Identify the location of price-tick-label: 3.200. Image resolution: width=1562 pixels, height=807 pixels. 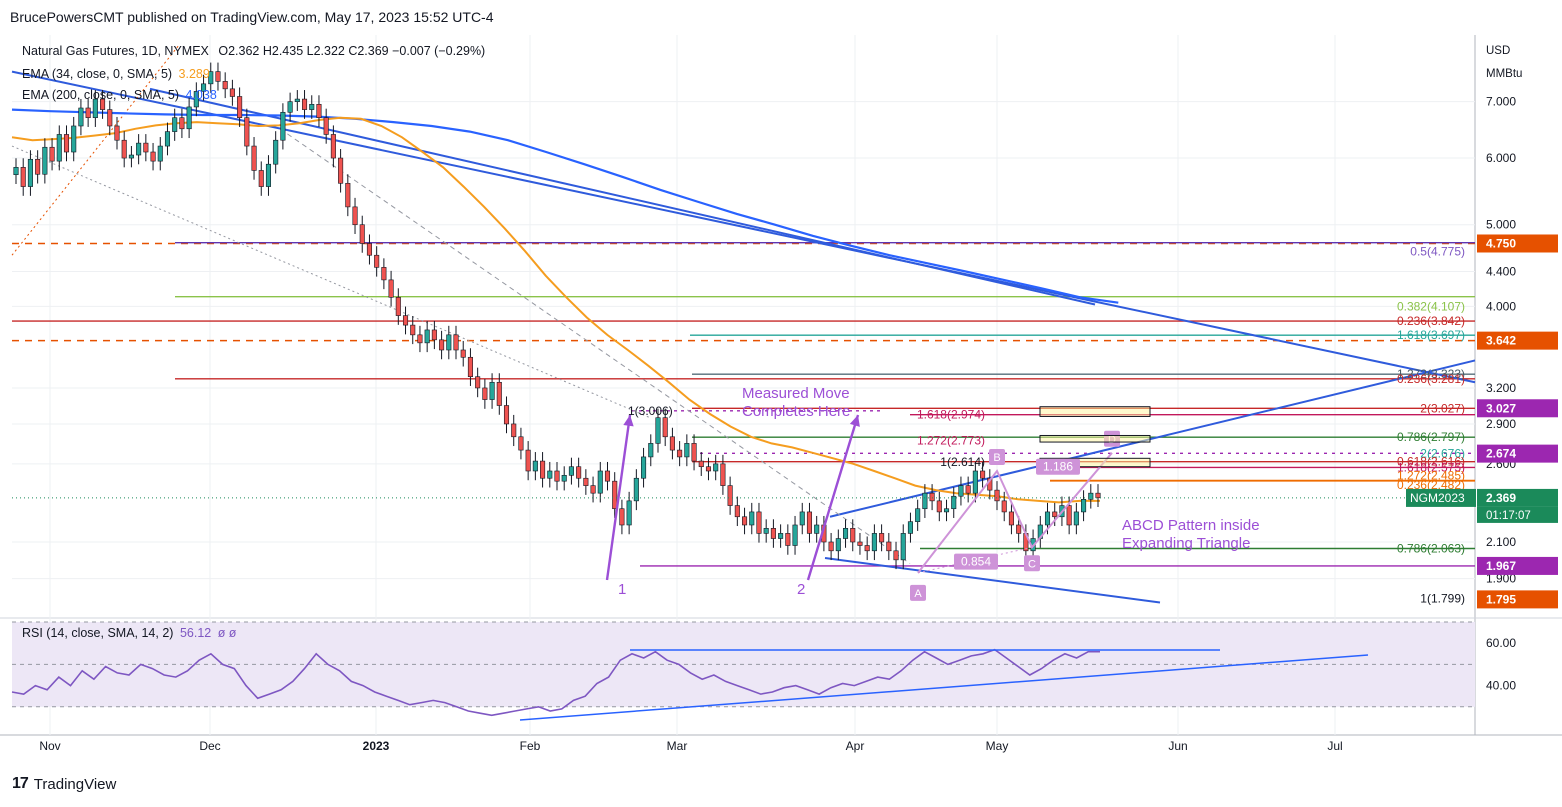
(1501, 388).